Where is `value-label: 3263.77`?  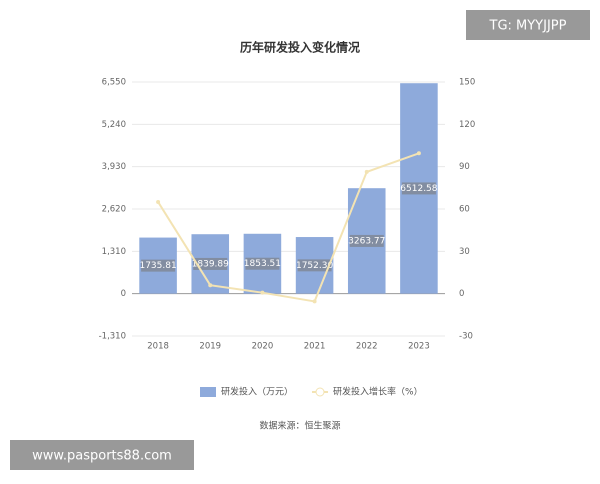 value-label: 3263.77 is located at coordinates (366, 241).